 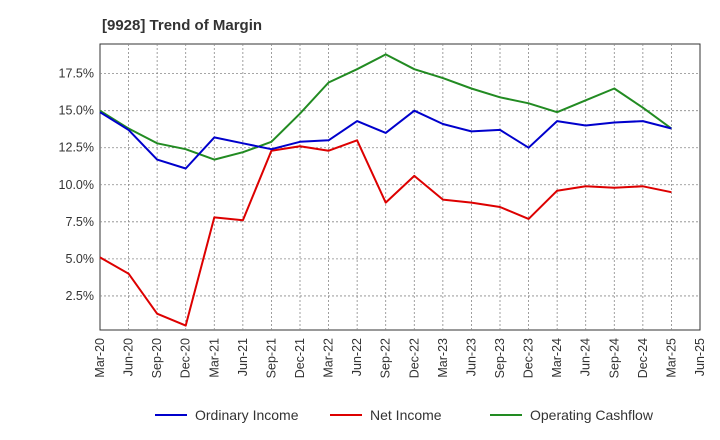 I want to click on y-tick-label: 5.0%, so click(x=80, y=259).